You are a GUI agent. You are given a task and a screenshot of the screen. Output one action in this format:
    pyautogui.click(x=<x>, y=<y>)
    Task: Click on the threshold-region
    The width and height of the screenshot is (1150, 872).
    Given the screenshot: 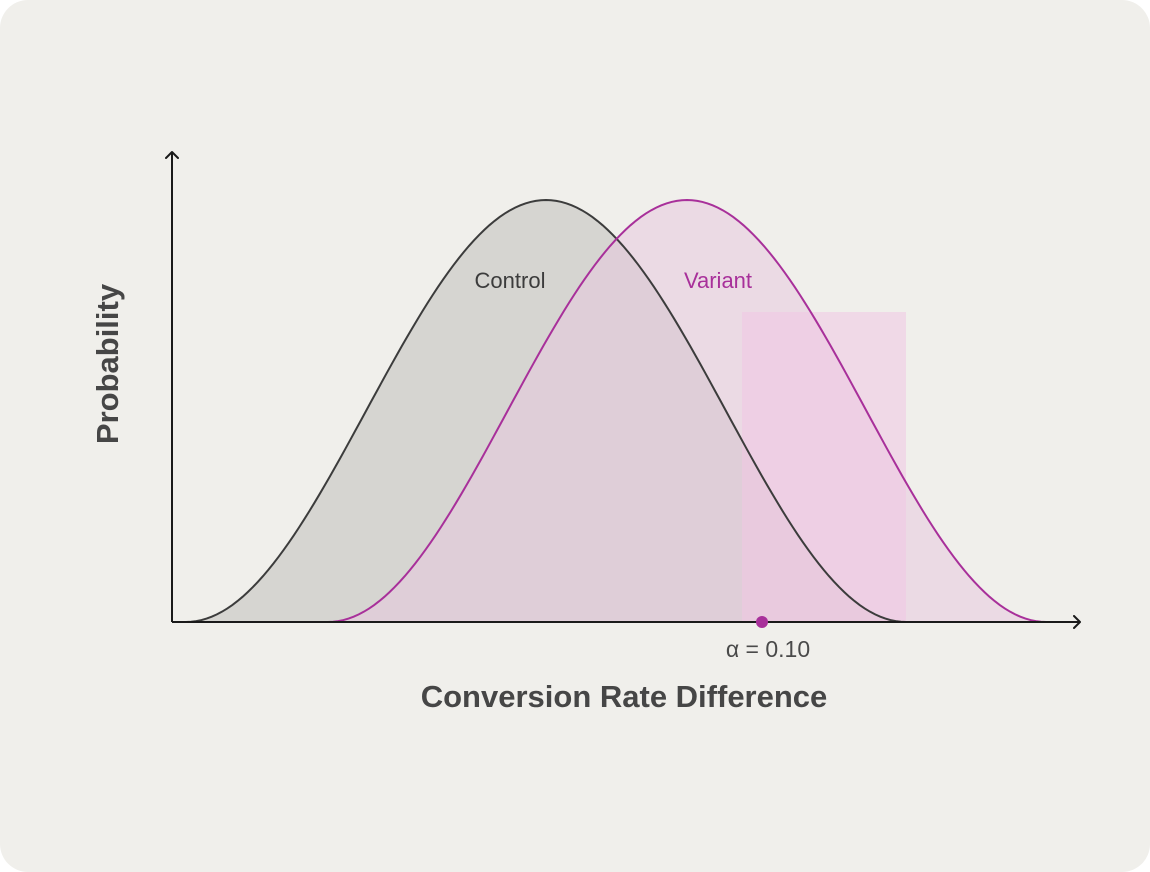 What is the action you would take?
    pyautogui.click(x=824, y=467)
    